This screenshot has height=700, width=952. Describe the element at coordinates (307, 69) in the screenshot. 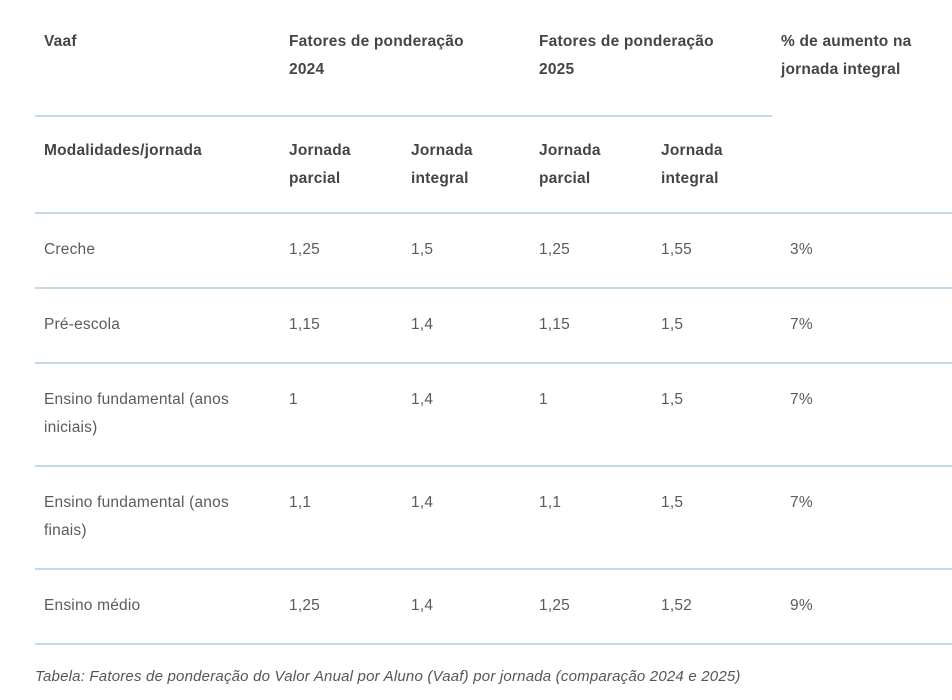

I see `header-fatores-2024-line2: 2024` at that location.